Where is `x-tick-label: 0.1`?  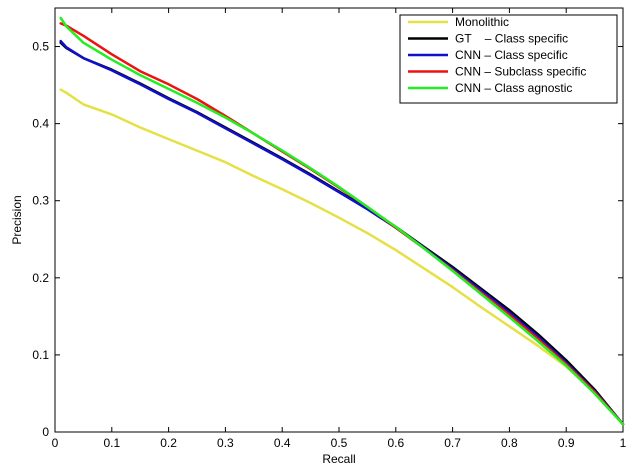
x-tick-label: 0.1 is located at coordinates (111, 443).